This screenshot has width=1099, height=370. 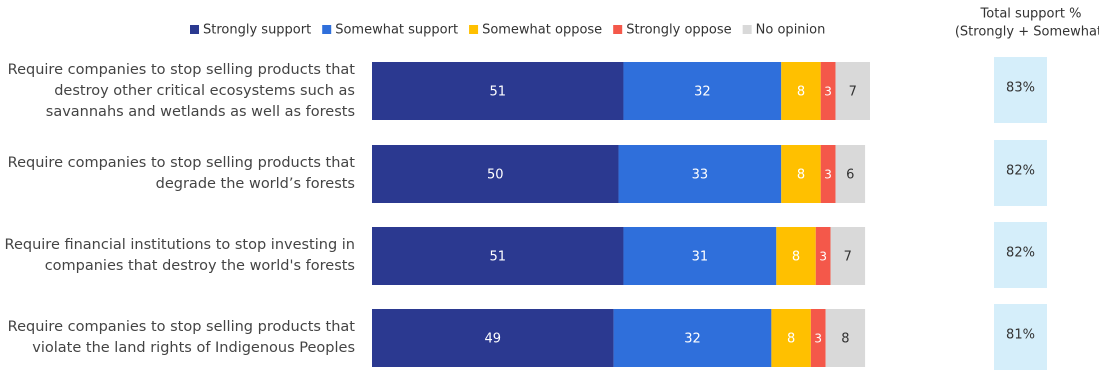 I want to click on legend-label: Somewhat support, so click(x=396, y=30).